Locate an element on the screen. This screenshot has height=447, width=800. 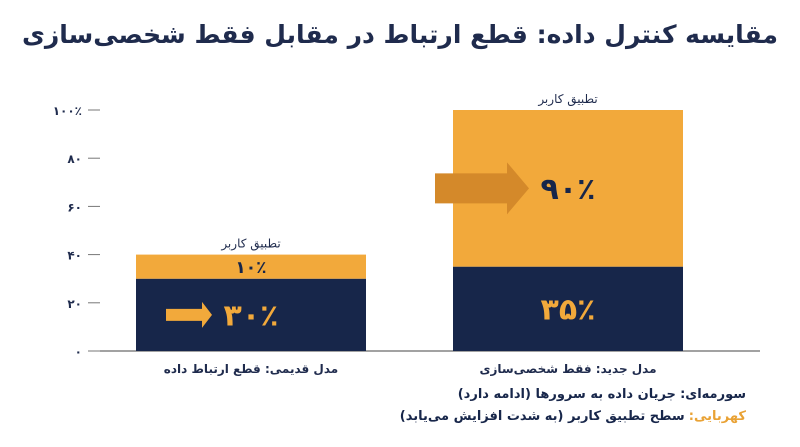
data-label: ۳۰٪ is located at coordinates (251, 316).